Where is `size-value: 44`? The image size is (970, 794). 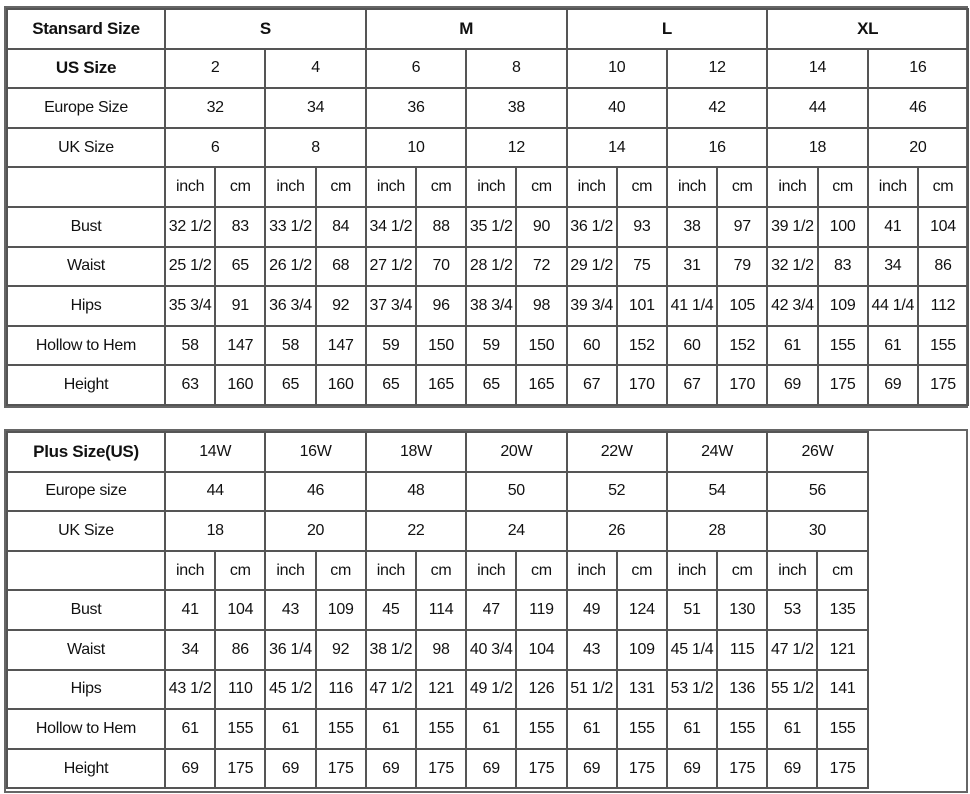 size-value: 44 is located at coordinates (215, 491).